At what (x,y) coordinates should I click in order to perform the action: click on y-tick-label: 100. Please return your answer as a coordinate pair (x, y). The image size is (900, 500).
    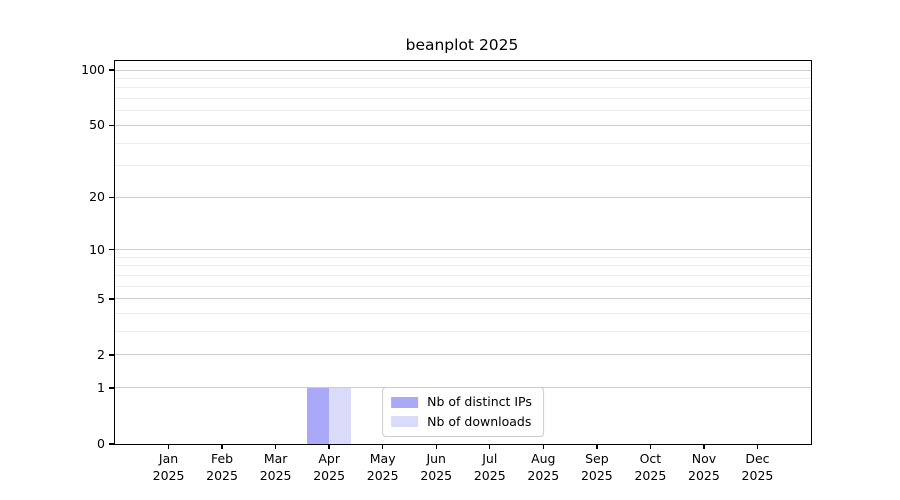
    Looking at the image, I should click on (93, 69).